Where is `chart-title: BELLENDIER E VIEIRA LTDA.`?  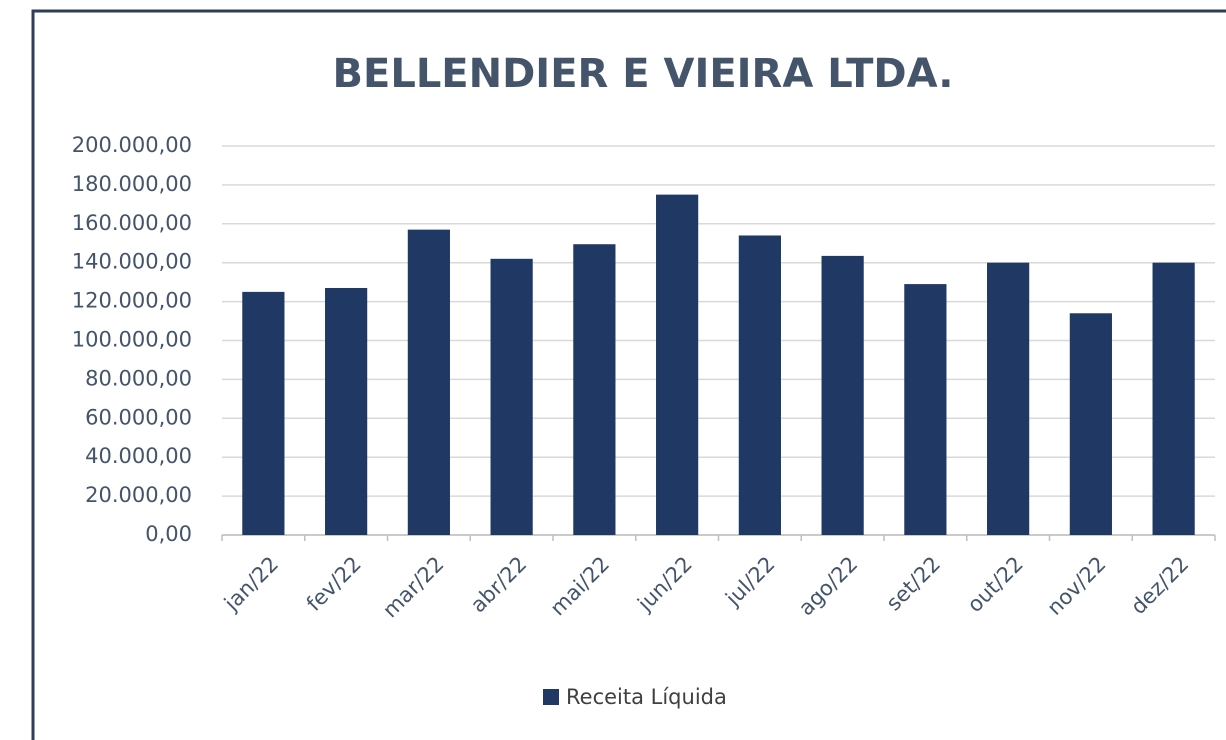 chart-title: BELLENDIER E VIEIRA LTDA. is located at coordinates (643, 74).